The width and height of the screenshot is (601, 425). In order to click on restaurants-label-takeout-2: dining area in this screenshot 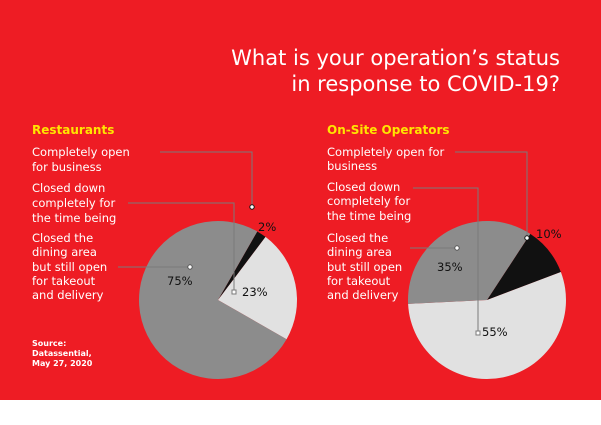, I will do `click(64, 252)`.